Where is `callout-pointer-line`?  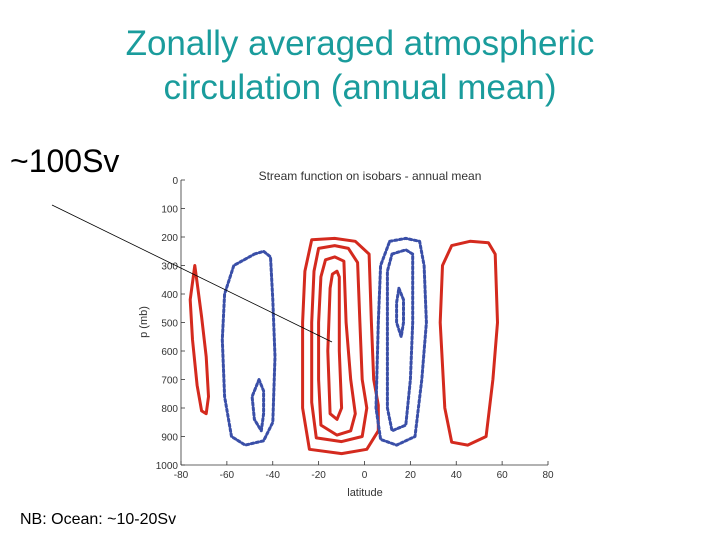 callout-pointer-line is located at coordinates (192, 273).